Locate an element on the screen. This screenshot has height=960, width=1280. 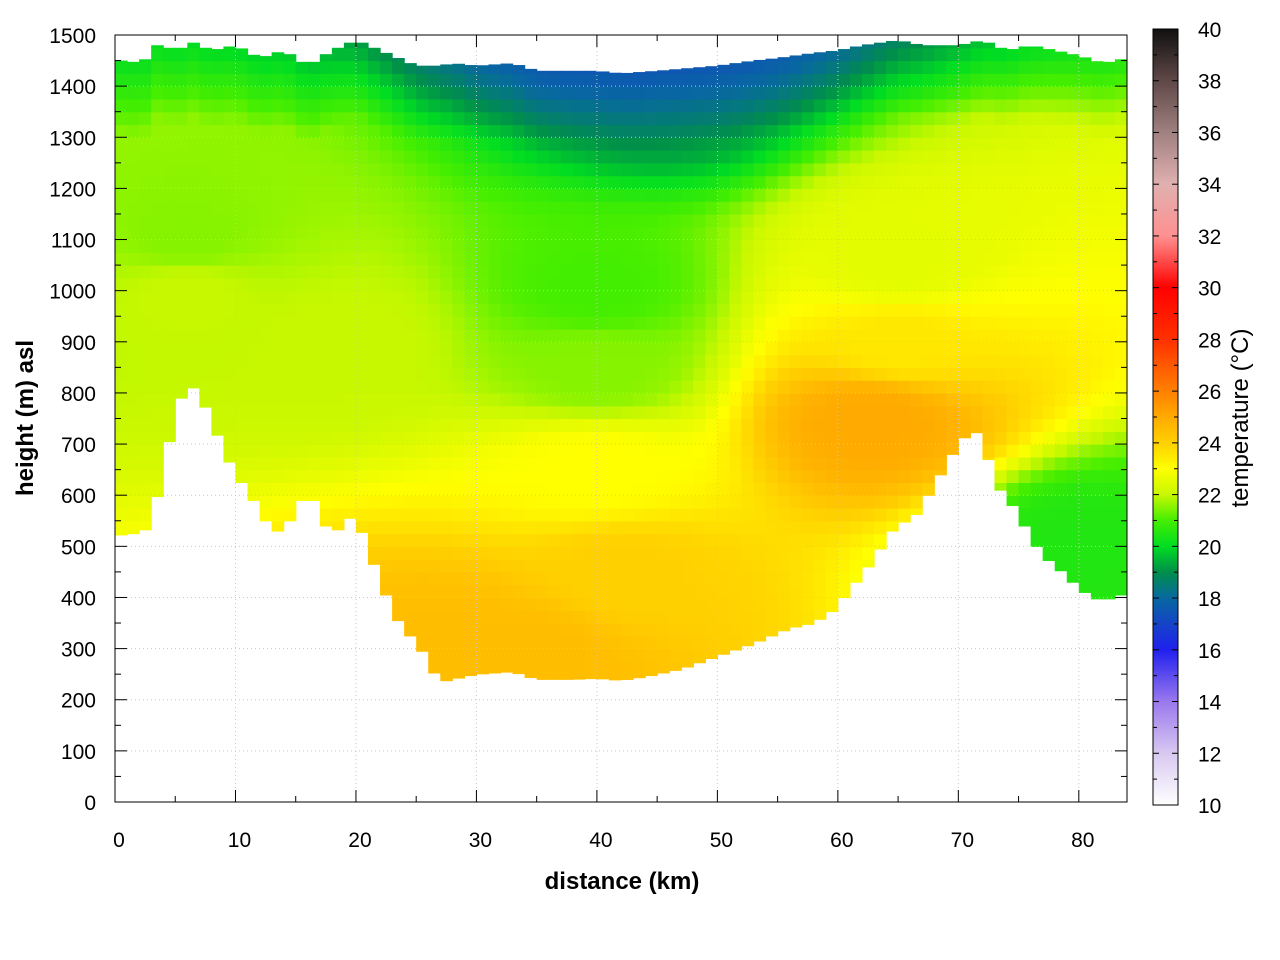
y-tick-label: 100 is located at coordinates (78, 752).